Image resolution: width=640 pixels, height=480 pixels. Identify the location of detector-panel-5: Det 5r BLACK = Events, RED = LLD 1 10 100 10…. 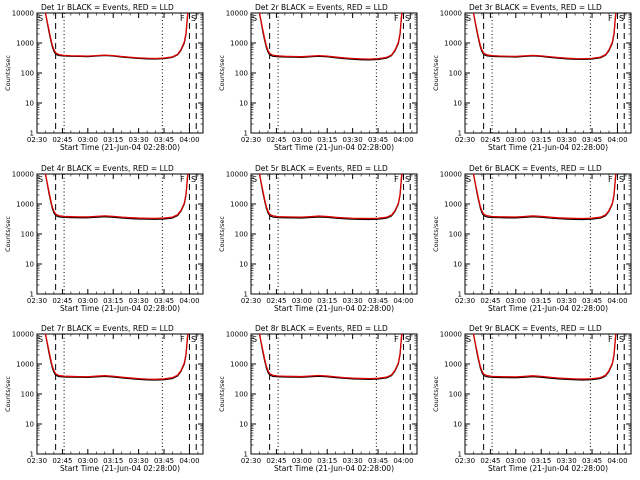
(318, 238).